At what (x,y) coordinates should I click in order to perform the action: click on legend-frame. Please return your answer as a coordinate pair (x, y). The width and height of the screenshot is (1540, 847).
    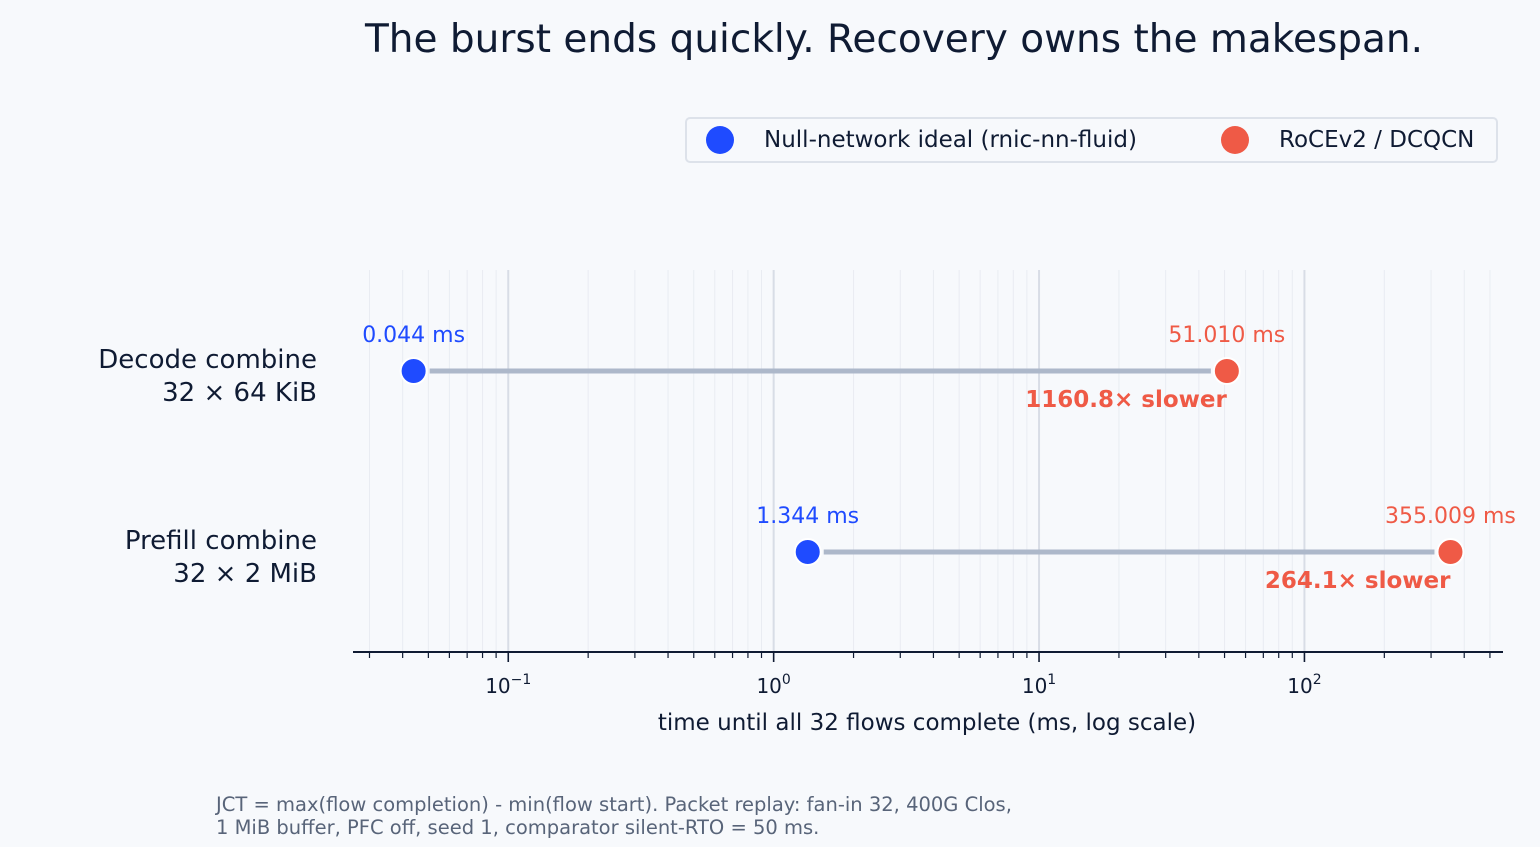
    Looking at the image, I should click on (1091, 140).